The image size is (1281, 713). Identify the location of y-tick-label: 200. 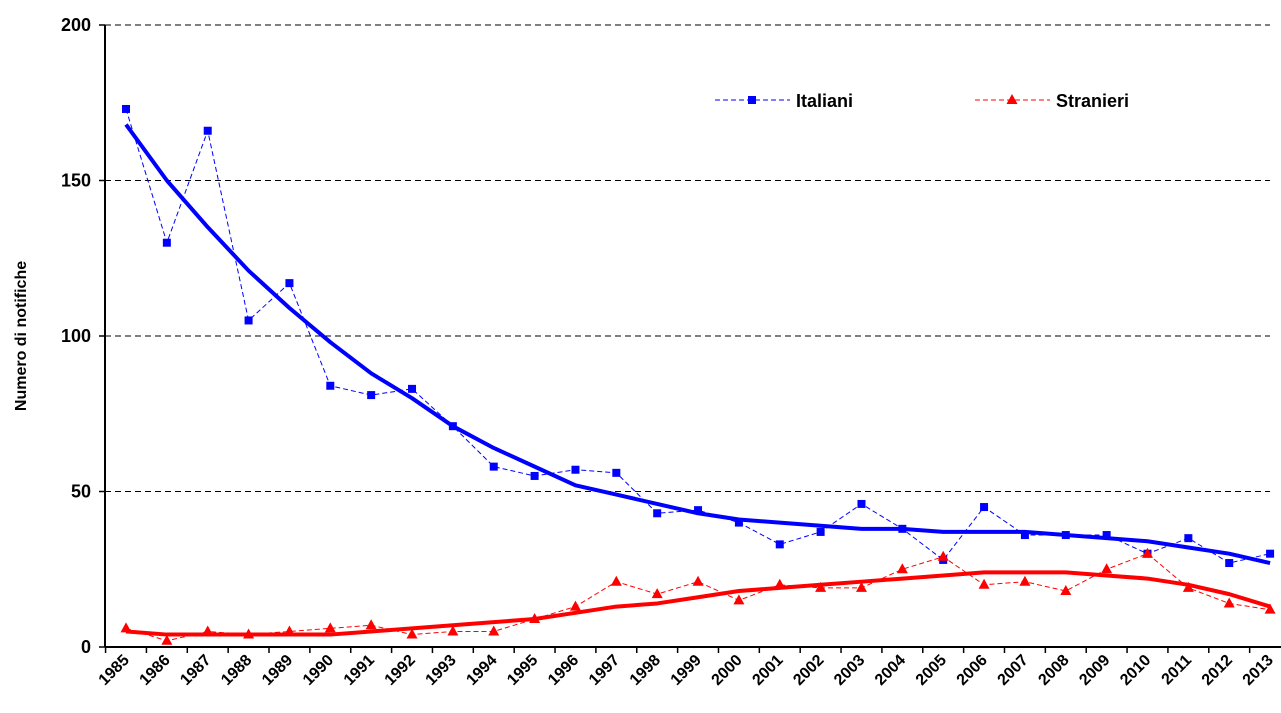
(76, 25).